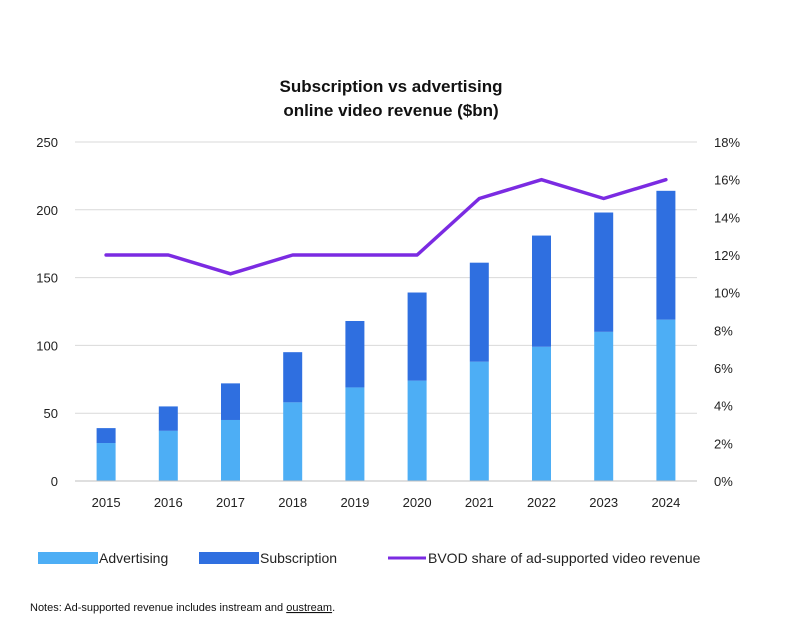 This screenshot has height=642, width=790. I want to click on x-axis: 2015 2016 2017 2018 2019 2020 2021 2022 2023 2024, so click(386, 495).